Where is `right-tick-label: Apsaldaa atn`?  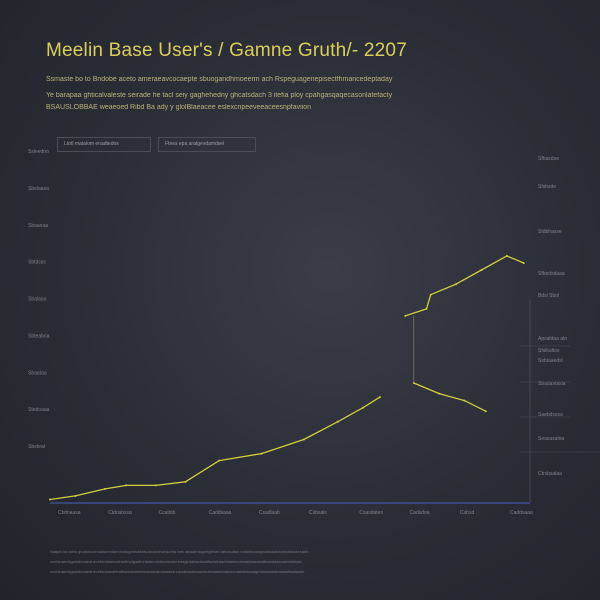 right-tick-label: Apsaldaa atn is located at coordinates (552, 339).